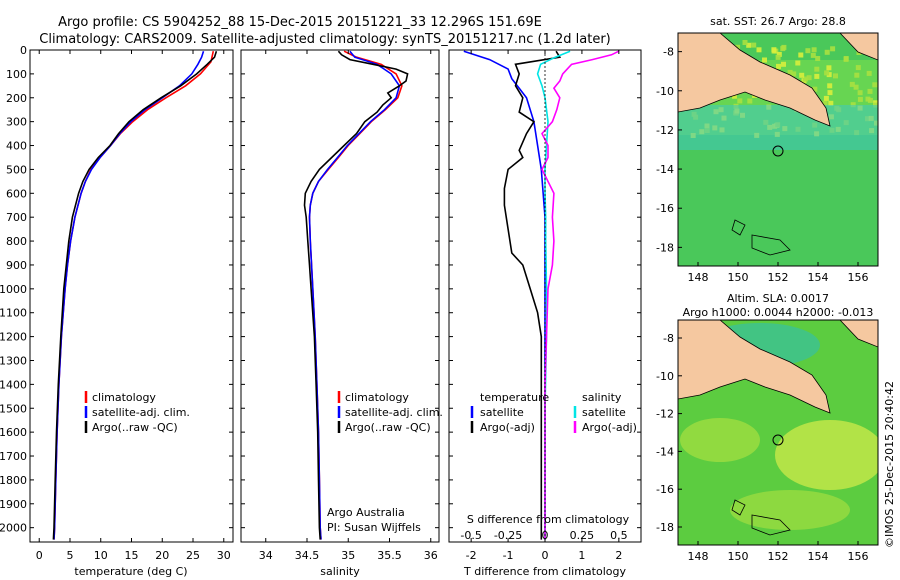 Image resolution: width=900 pixels, height=580 pixels. What do you see at coordinates (858, 277) in the screenshot?
I see `map-x-tick-label: 156` at bounding box center [858, 277].